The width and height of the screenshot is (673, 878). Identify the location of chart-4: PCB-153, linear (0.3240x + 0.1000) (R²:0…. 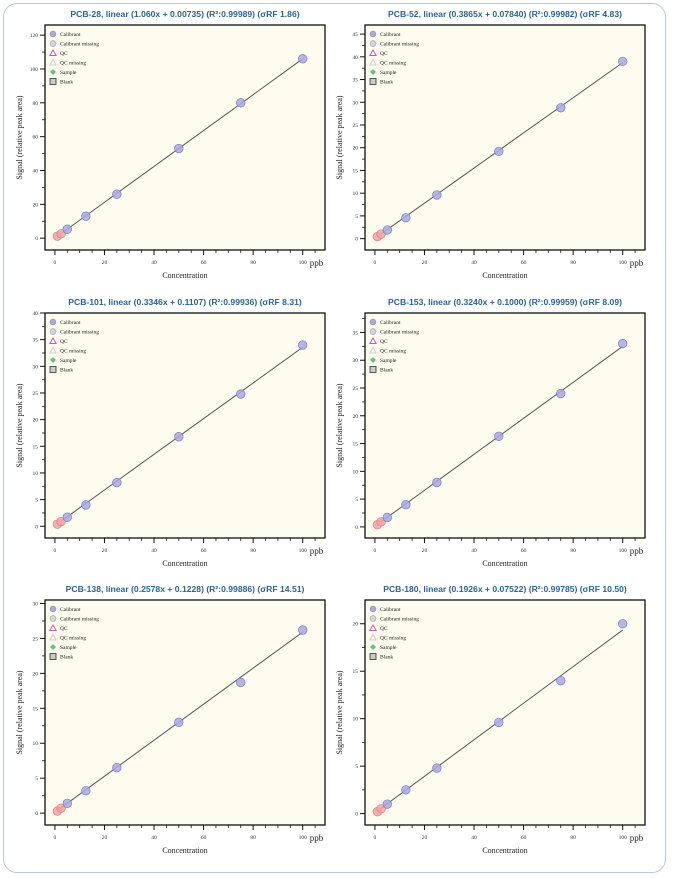
(490, 432).